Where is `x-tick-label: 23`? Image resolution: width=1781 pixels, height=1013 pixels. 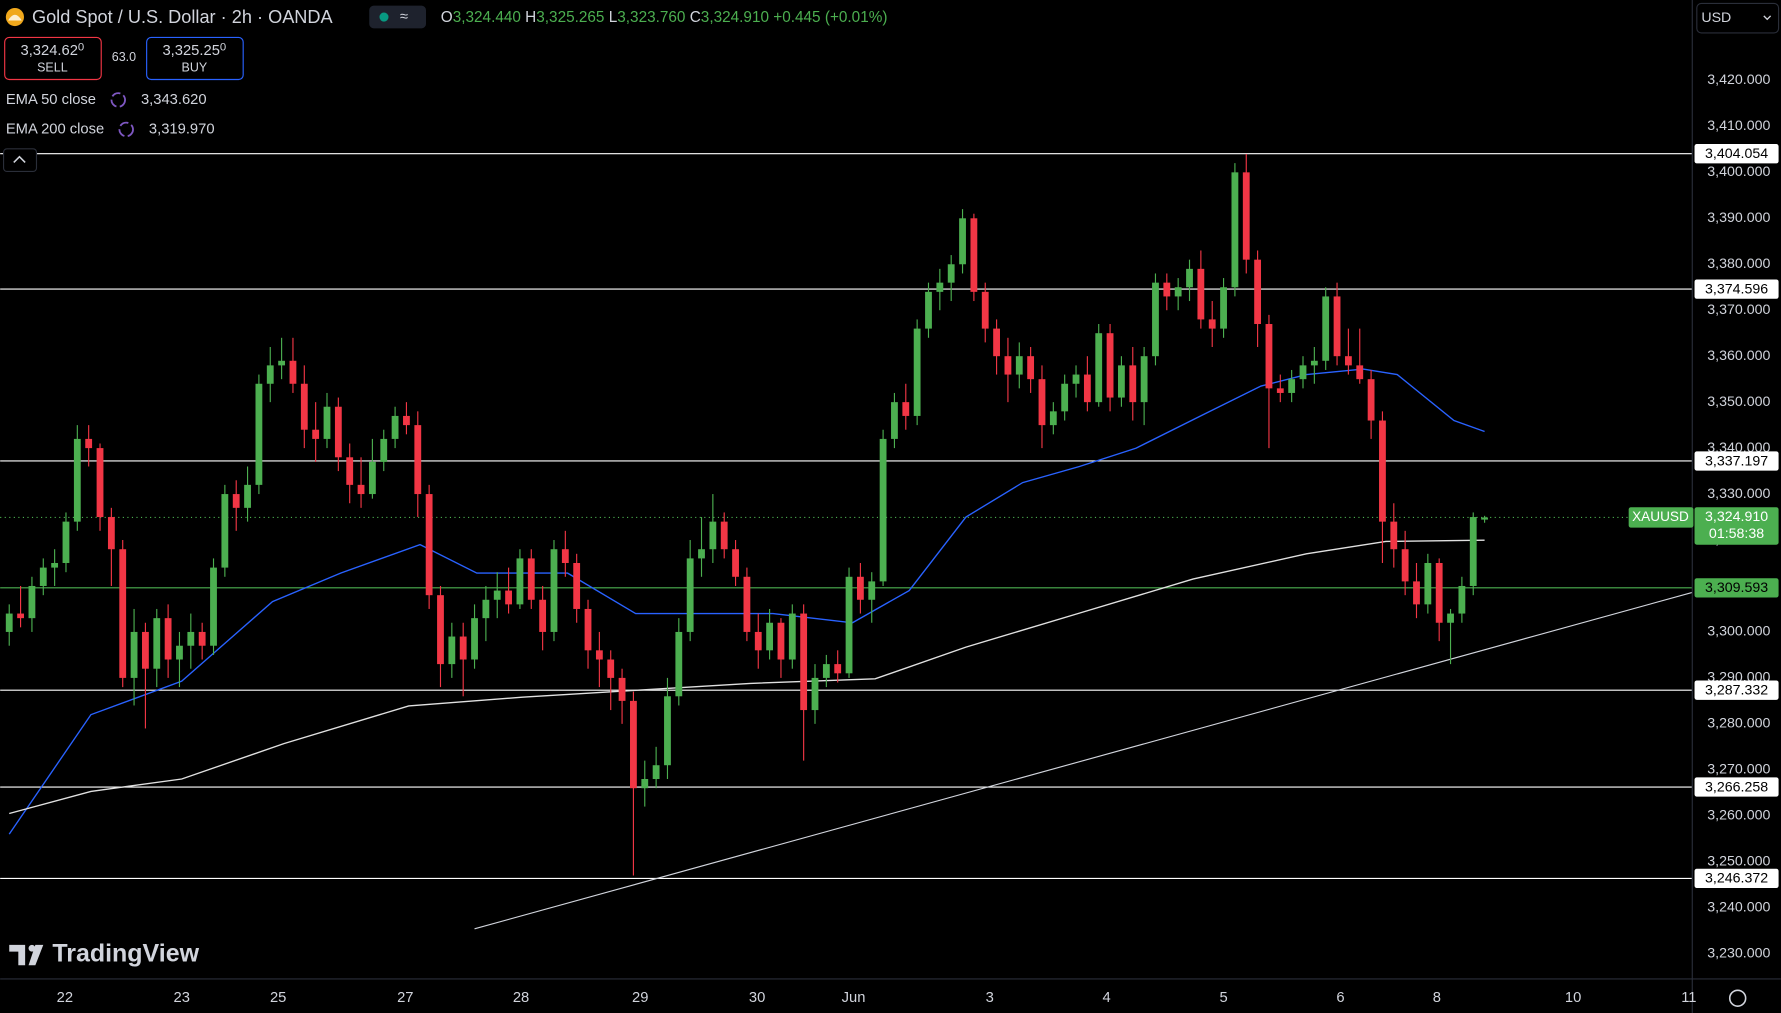 x-tick-label: 23 is located at coordinates (182, 998).